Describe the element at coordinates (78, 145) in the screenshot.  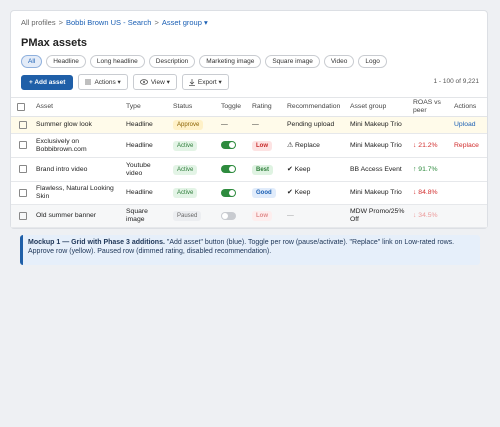
I see `asset-name: Exclusively on Bobbibrown.com` at that location.